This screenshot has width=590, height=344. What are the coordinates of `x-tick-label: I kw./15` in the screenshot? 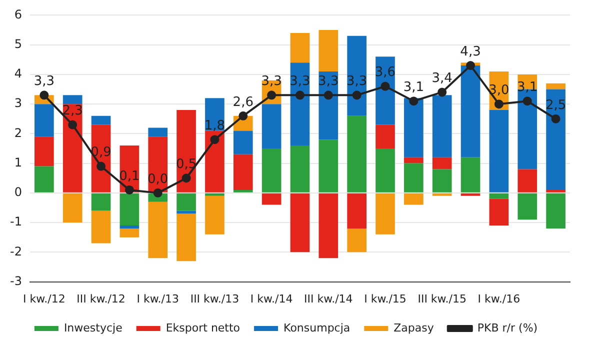 It's located at (385, 299).